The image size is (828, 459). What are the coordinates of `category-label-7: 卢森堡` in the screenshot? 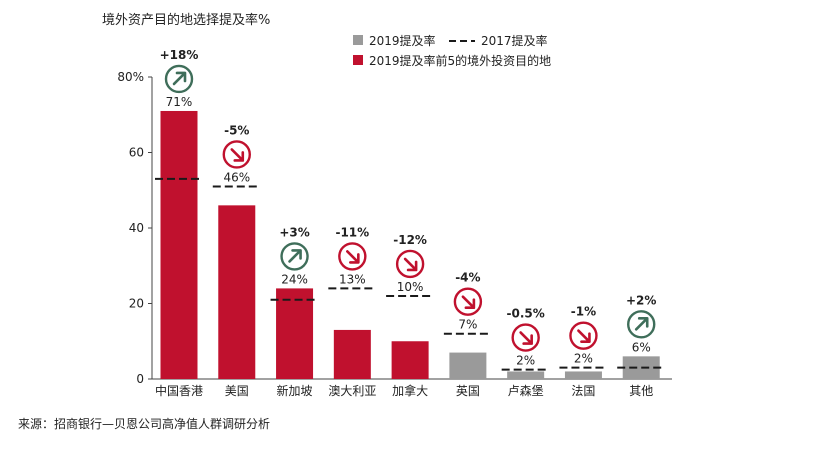 It's located at (526, 390).